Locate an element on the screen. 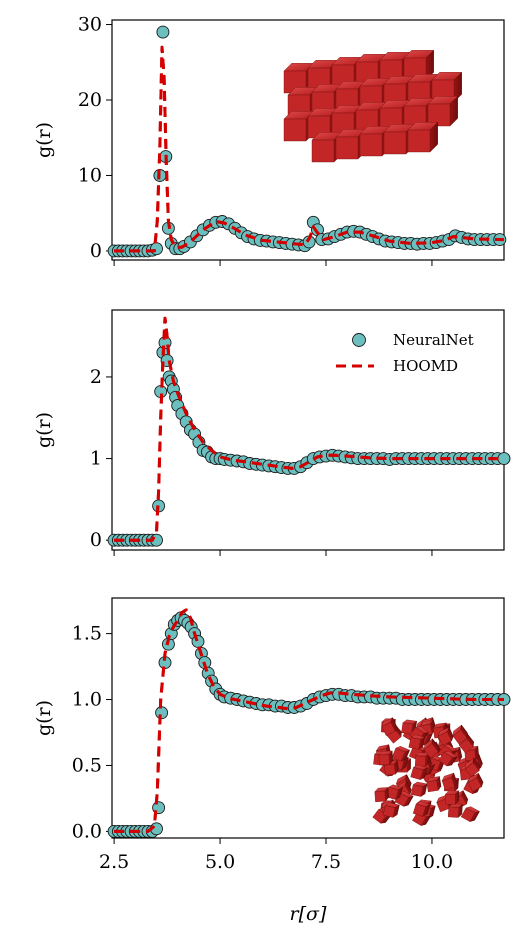 The width and height of the screenshot is (519, 945). top-y-tick-label: 20 is located at coordinates (90, 100).